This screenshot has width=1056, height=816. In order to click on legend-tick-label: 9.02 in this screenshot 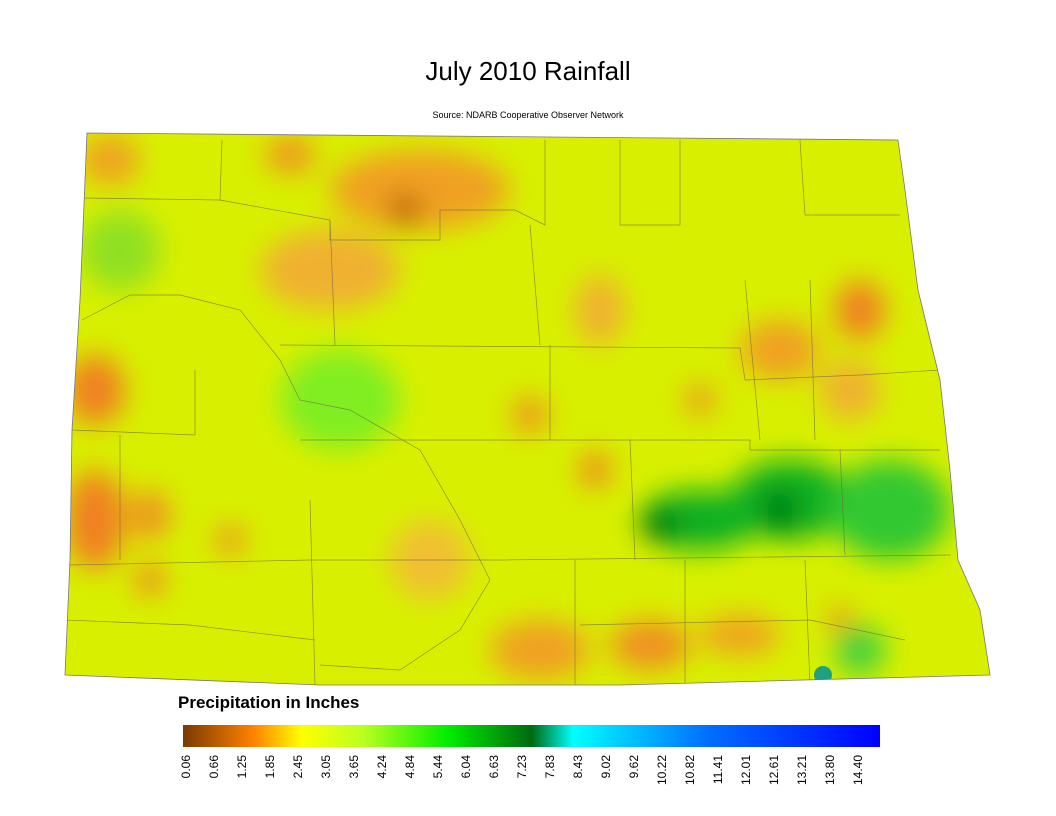, I will do `click(606, 767)`.